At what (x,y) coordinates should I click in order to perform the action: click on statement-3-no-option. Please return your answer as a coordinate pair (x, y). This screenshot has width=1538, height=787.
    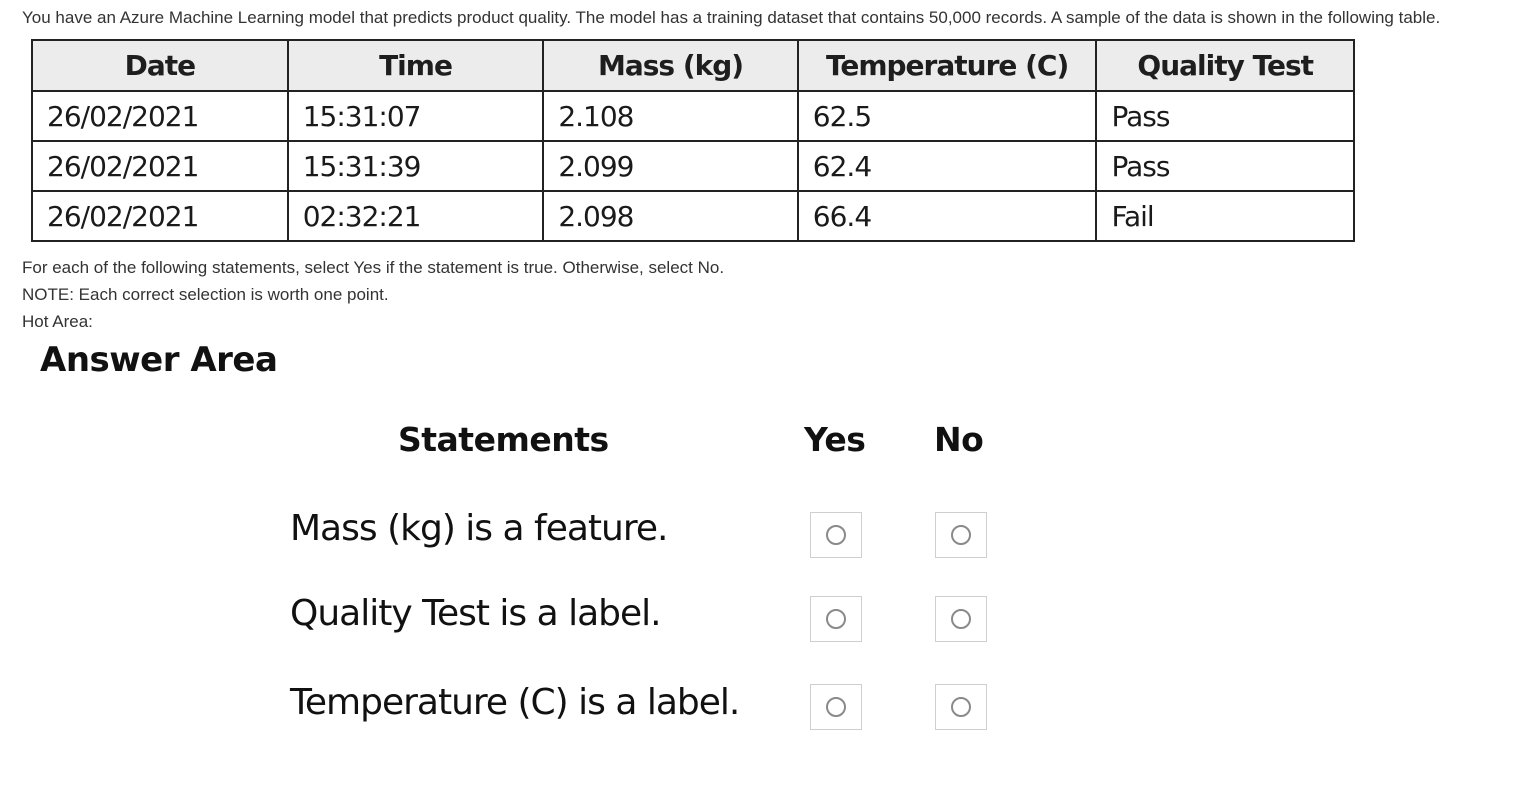
    Looking at the image, I should click on (961, 707).